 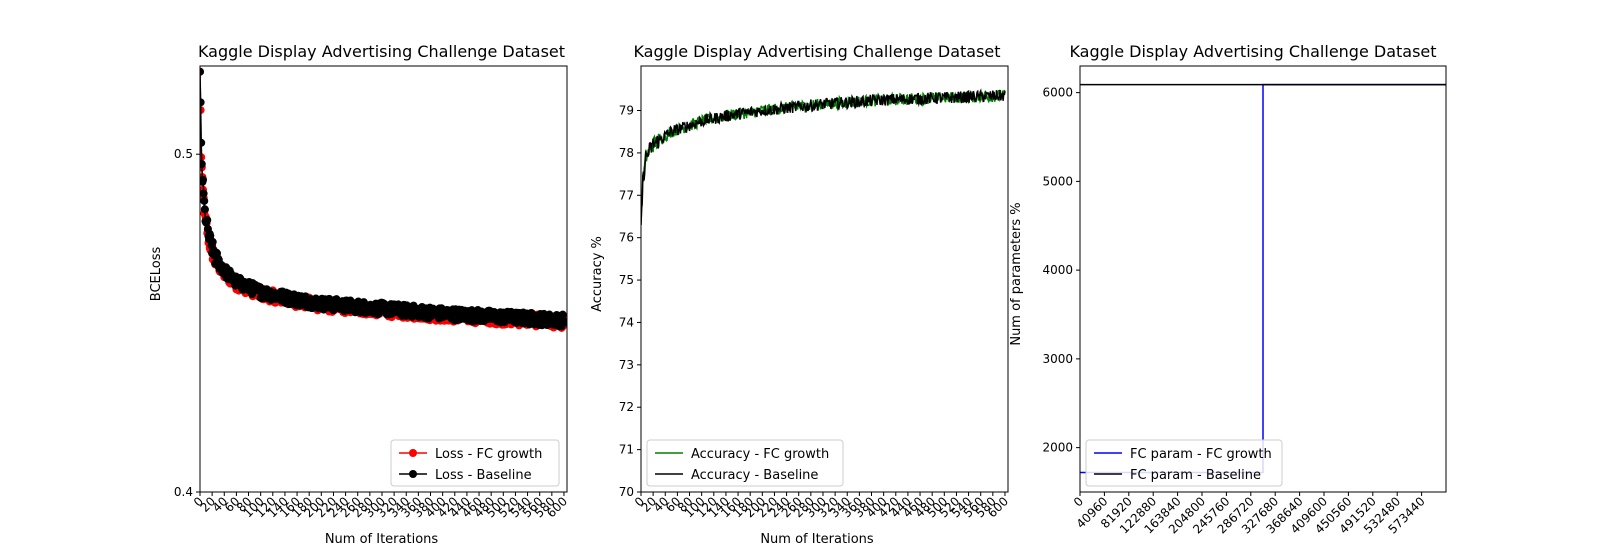 I want to click on loss-chart-xlabel: Num of Iterations, so click(x=382, y=539).